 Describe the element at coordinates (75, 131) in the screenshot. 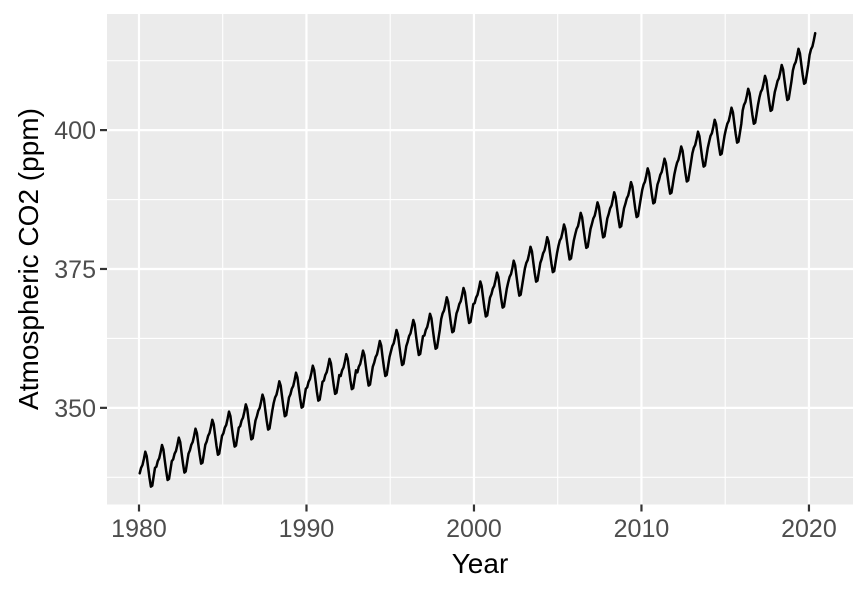

I see `y-tick-label: 400` at that location.